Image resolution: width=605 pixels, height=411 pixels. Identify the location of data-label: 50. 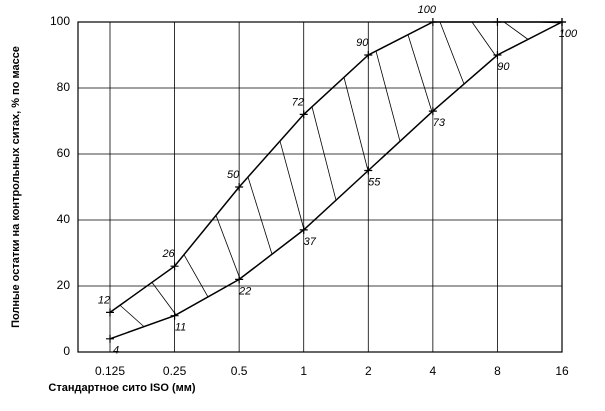
(233, 175).